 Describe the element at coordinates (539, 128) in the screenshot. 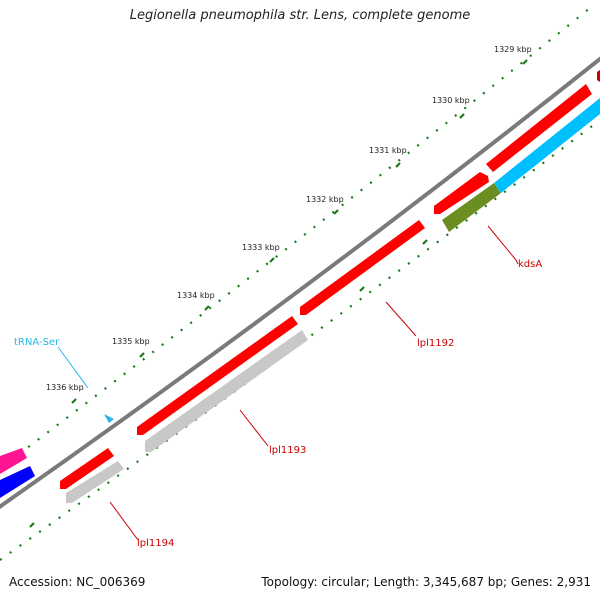

I see `gene-arrow-upstream` at that location.